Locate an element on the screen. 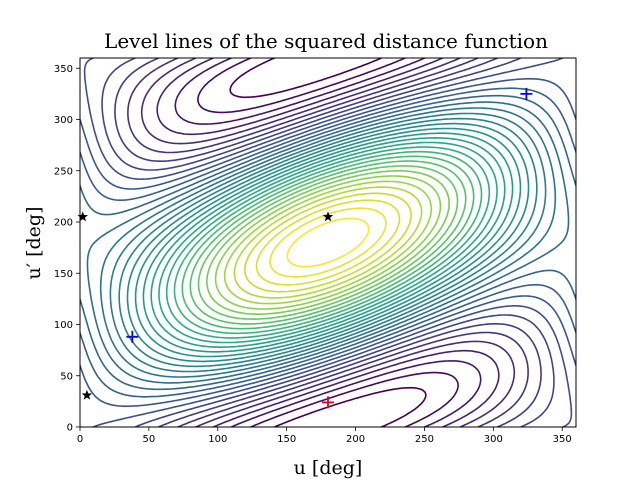  y-tick-label: 300 is located at coordinates (63, 120).